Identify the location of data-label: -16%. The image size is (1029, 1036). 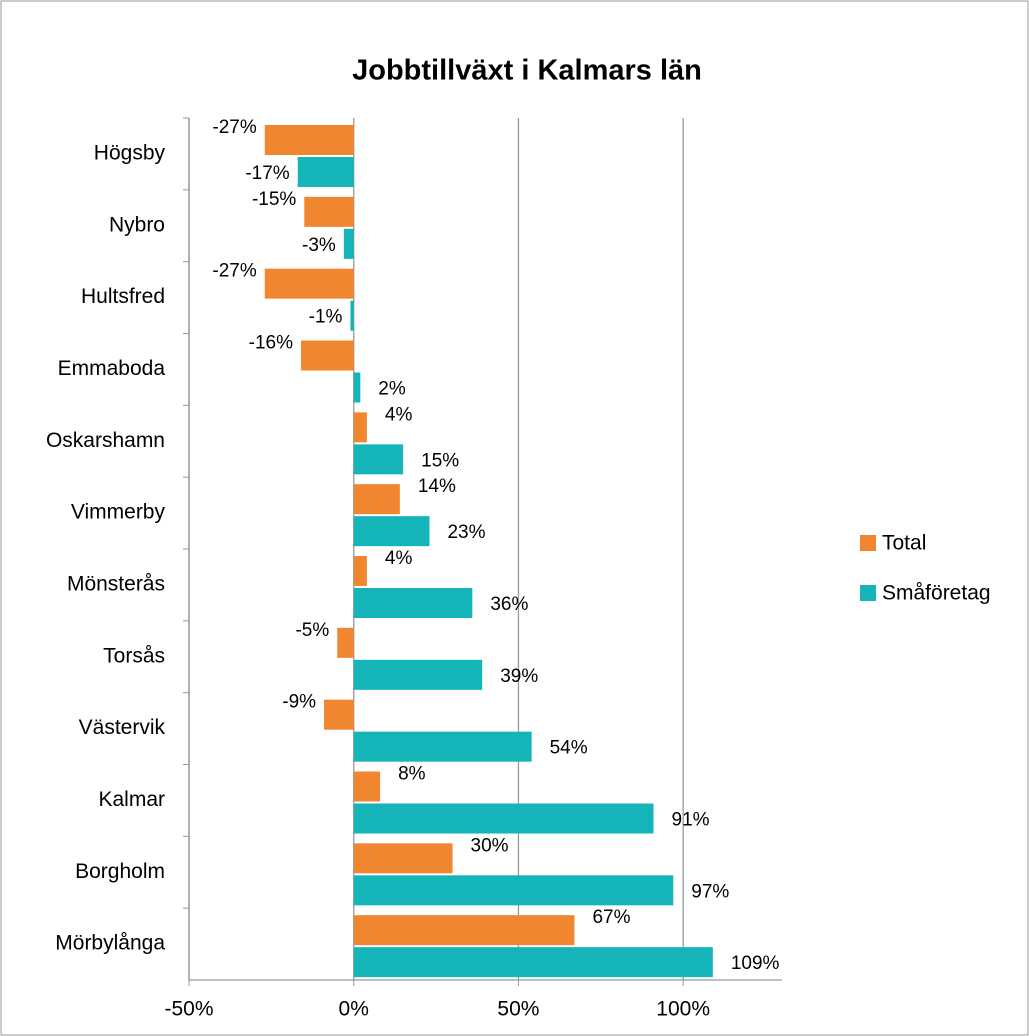
(271, 343).